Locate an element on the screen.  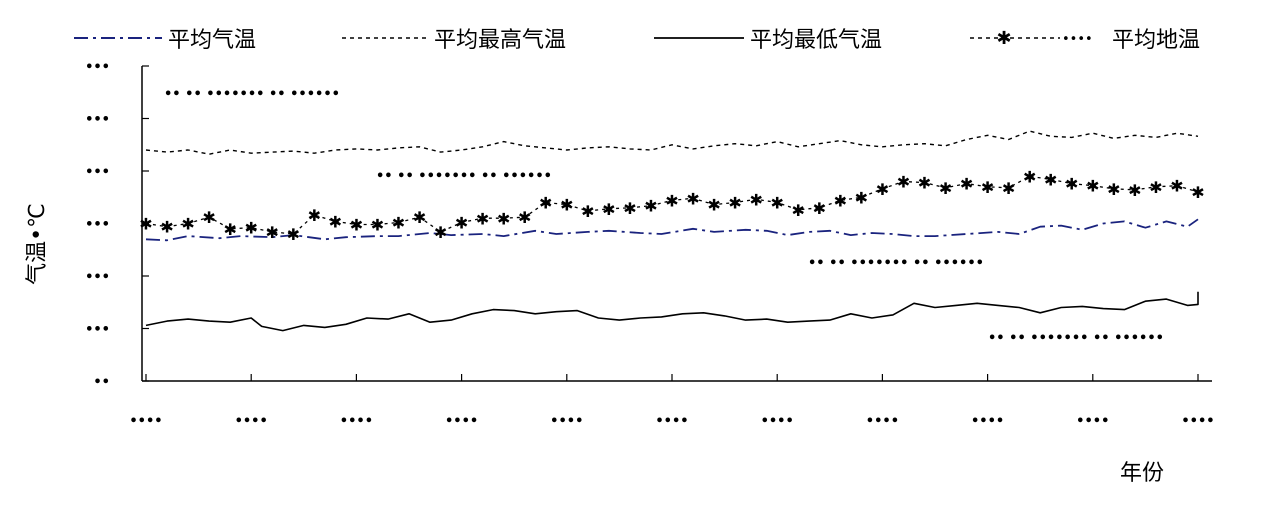
annotation-label-2: •• •• ••••••• •• •••••• is located at coordinates (464, 176).